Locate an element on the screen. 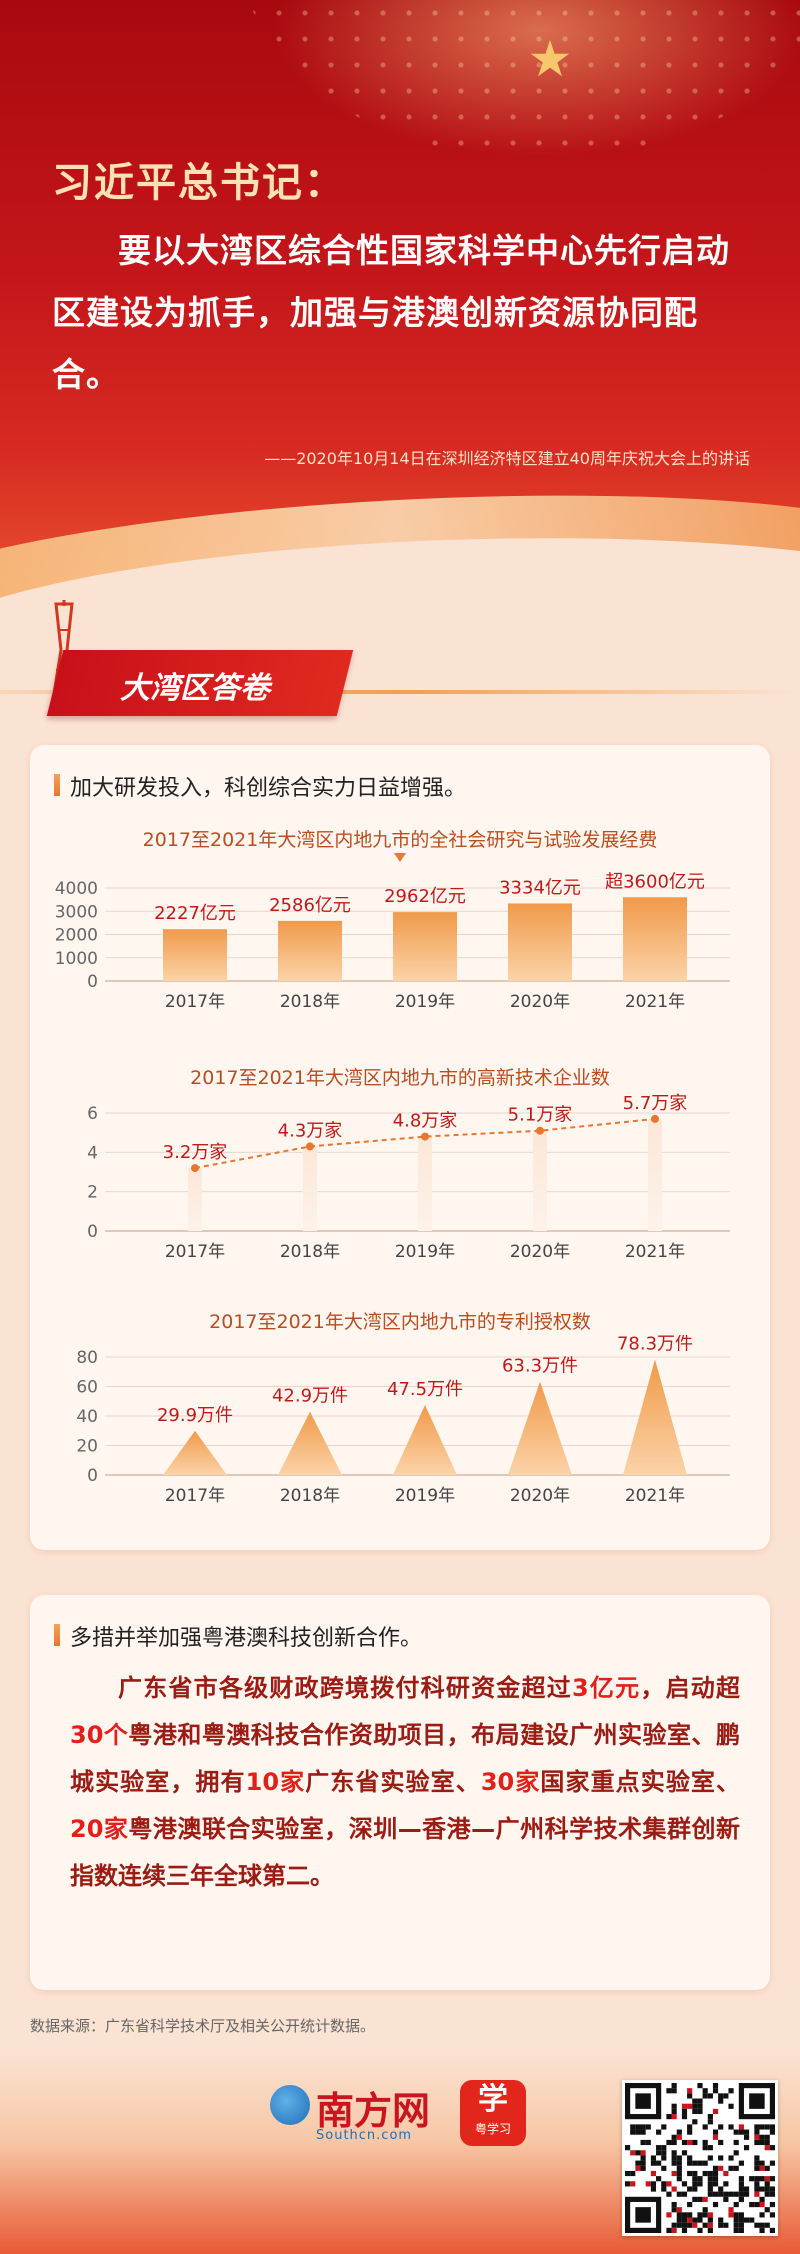 The width and height of the screenshot is (800, 2254). star-icon: ★ is located at coordinates (550, 59).